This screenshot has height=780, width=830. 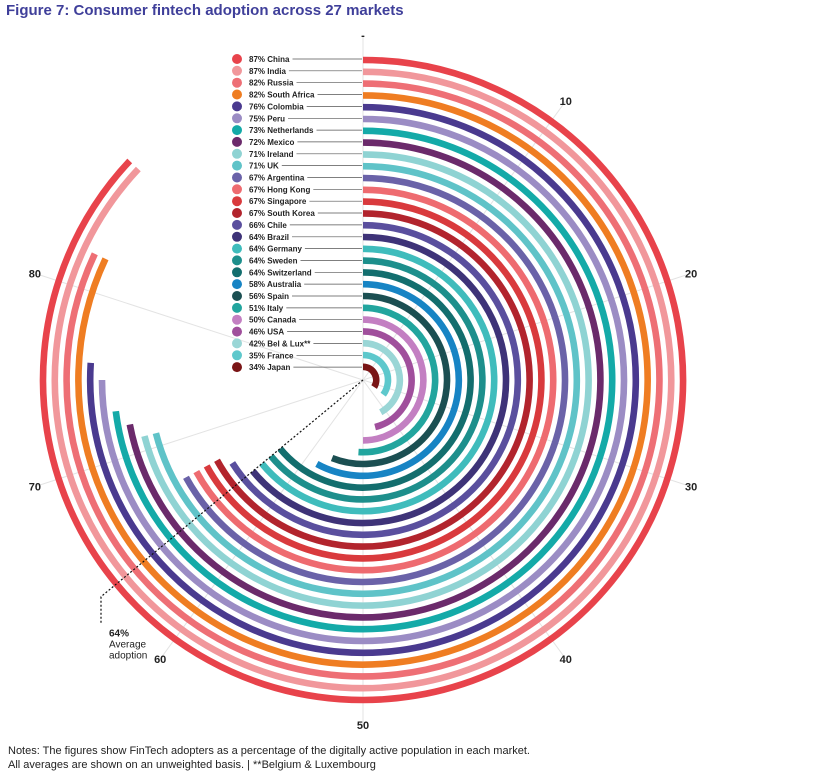 I want to click on legend-label-11: 67% Hong Kong, so click(x=279, y=189).